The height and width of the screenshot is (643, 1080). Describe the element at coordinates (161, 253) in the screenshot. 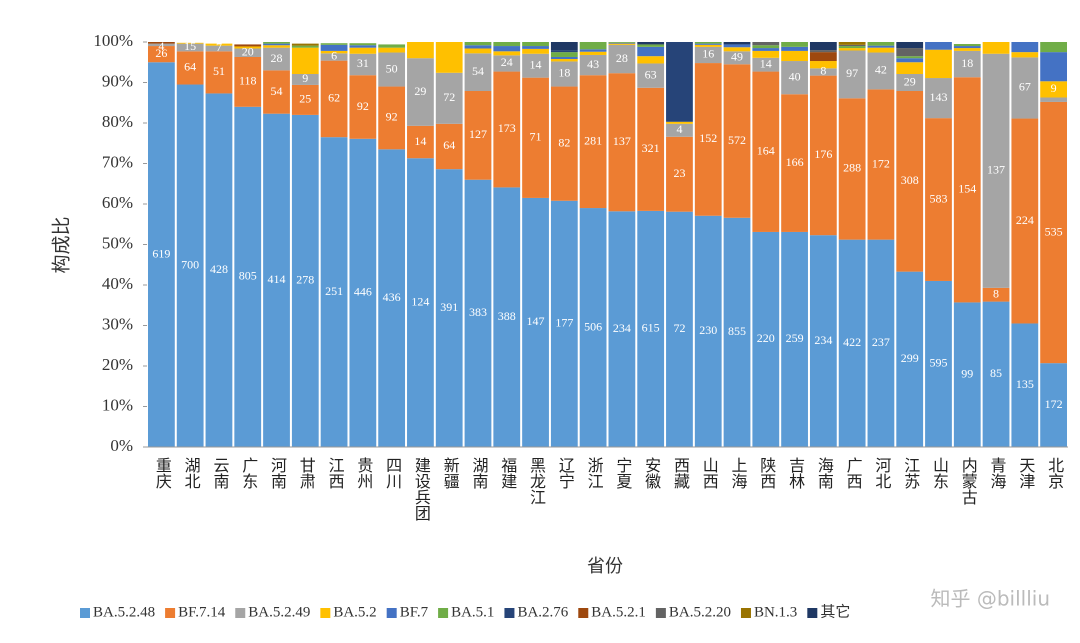

I see `count-label: 619` at that location.